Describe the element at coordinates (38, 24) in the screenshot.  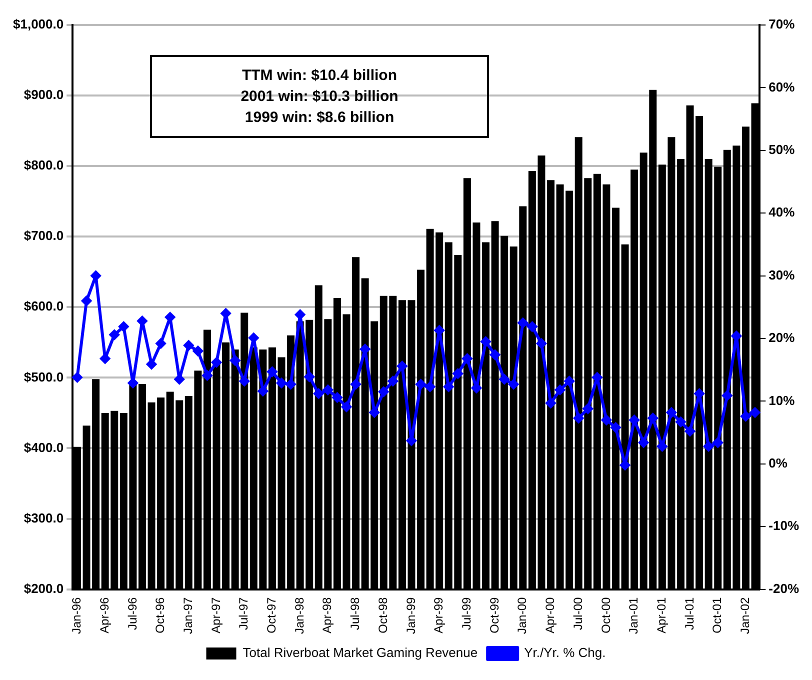
I see `y-tick-label: $1,000.0` at that location.